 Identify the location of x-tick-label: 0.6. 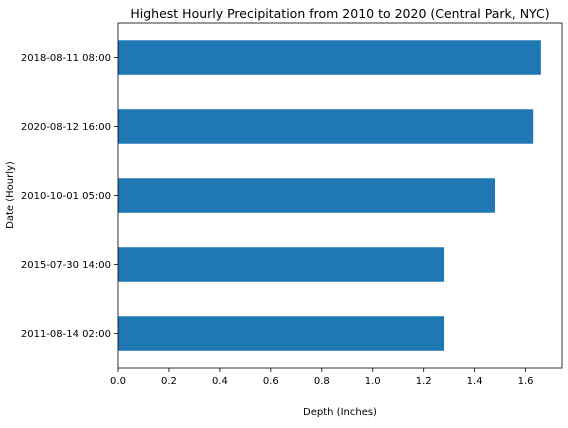
(271, 381).